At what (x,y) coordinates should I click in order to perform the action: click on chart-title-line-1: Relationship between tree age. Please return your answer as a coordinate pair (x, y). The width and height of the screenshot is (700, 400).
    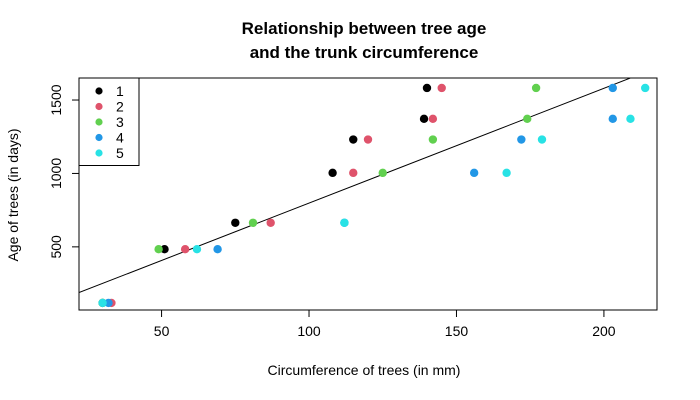
    Looking at the image, I should click on (364, 28).